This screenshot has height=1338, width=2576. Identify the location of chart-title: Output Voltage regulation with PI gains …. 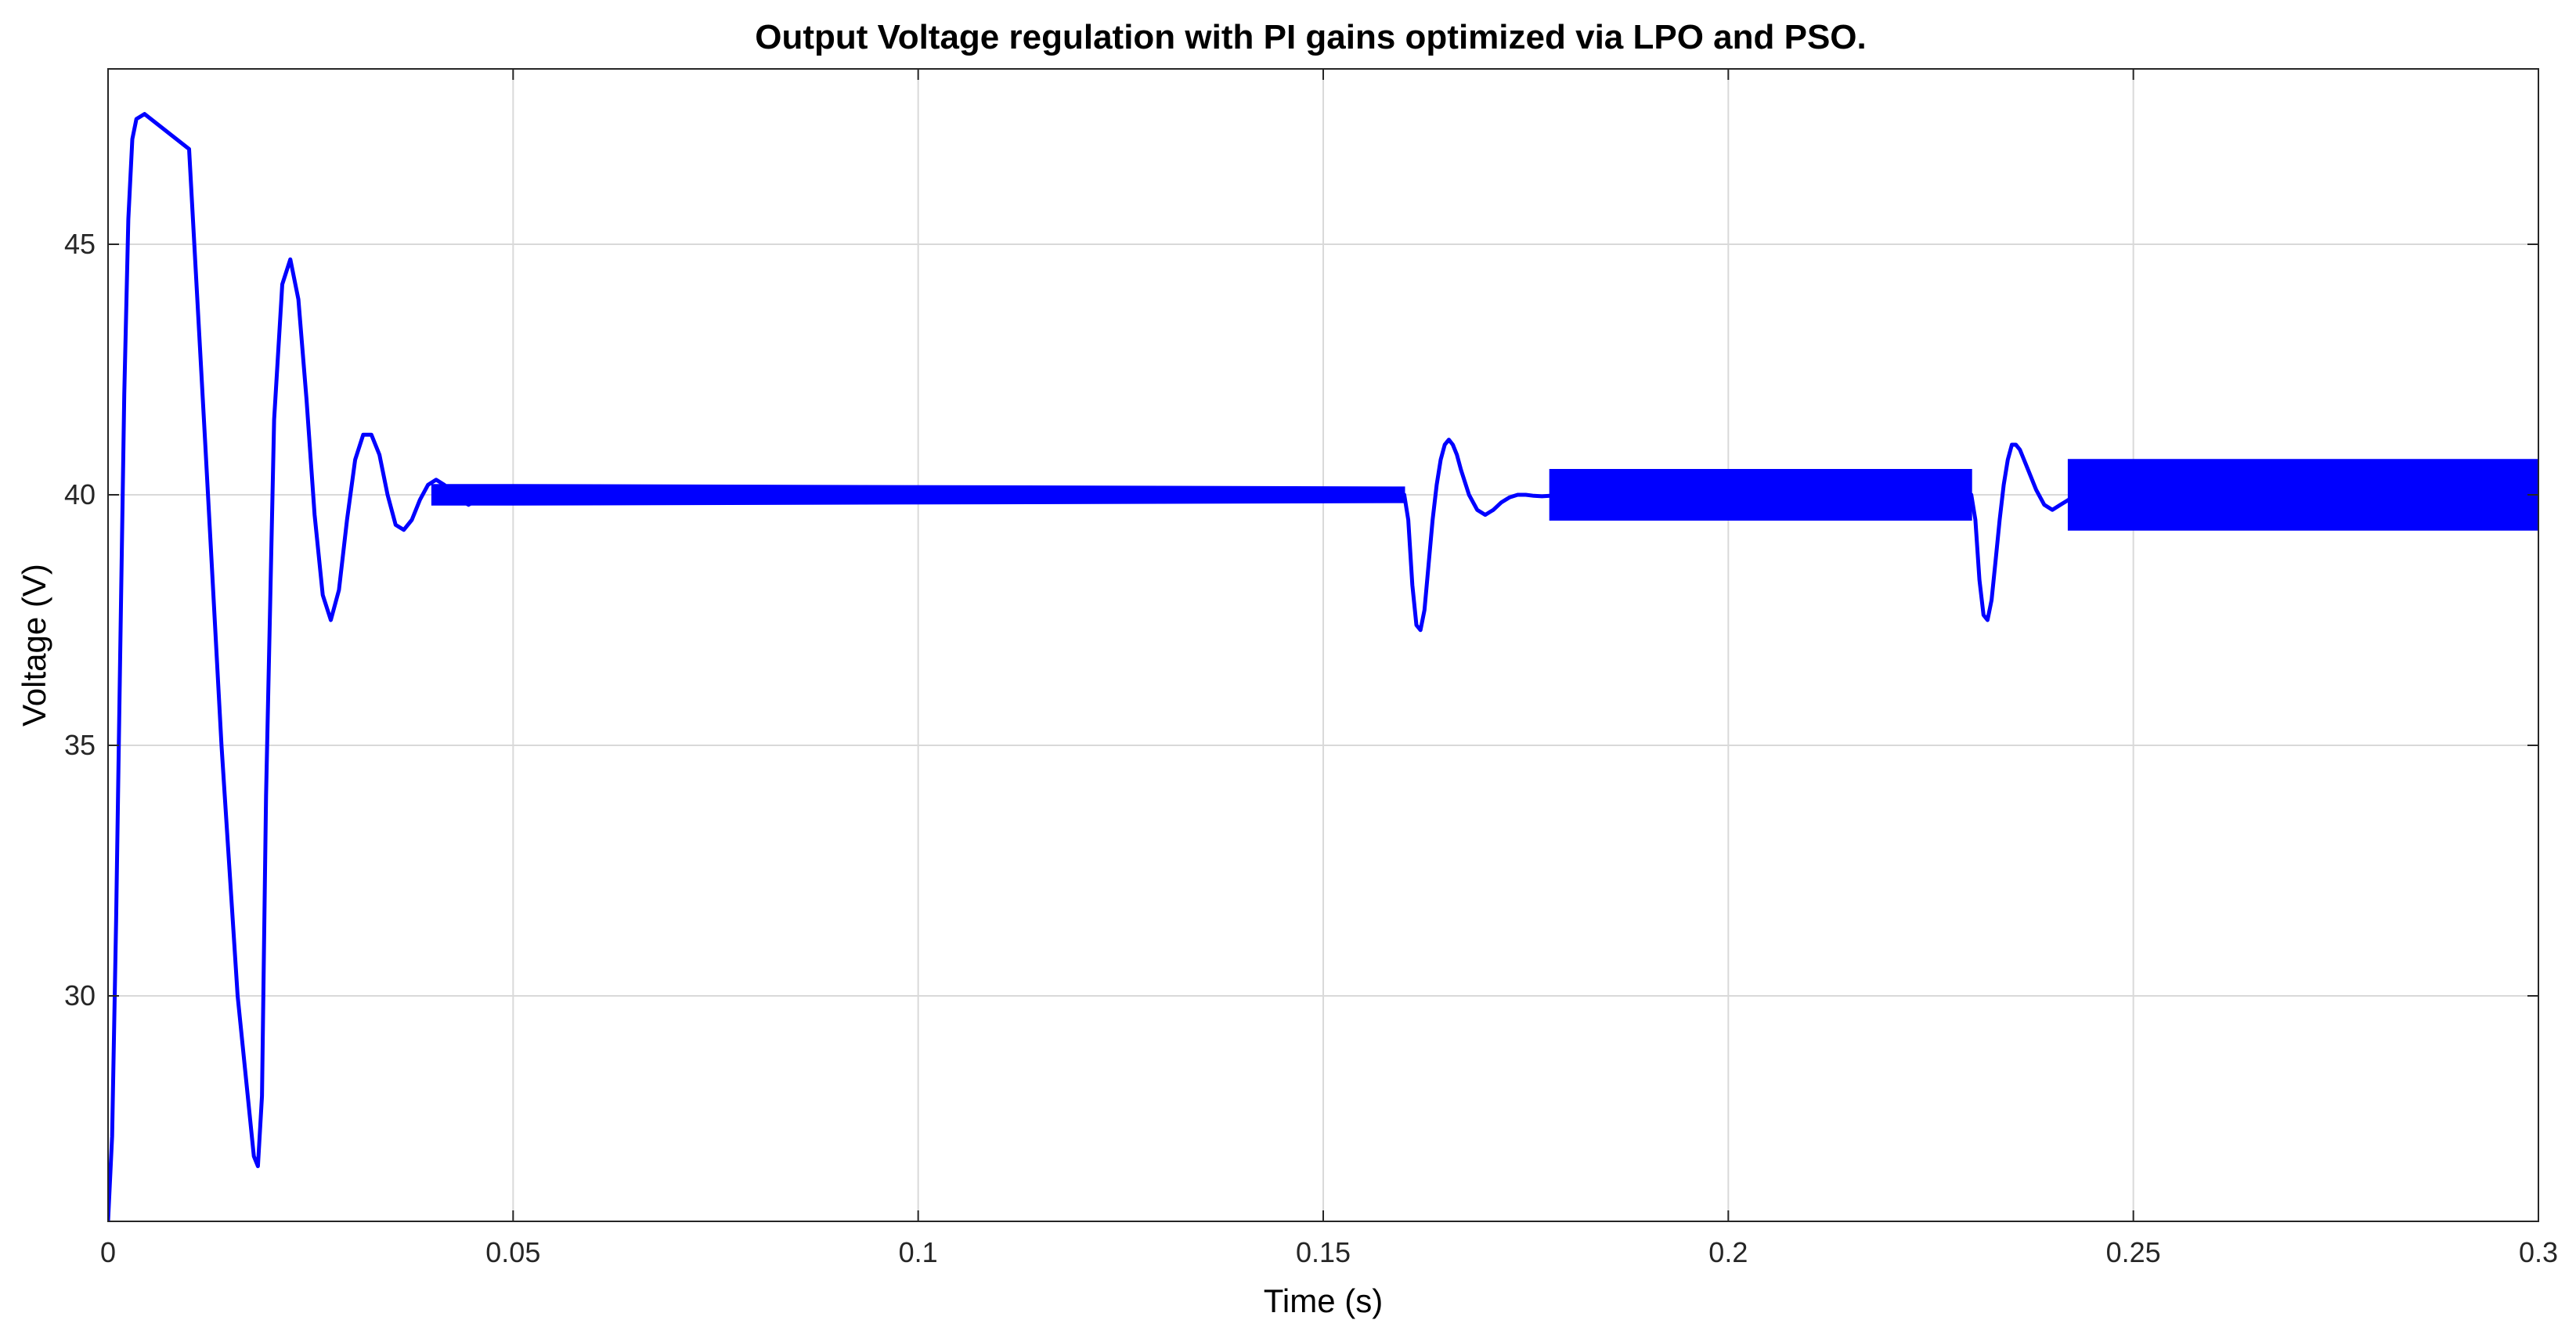
(1311, 37).